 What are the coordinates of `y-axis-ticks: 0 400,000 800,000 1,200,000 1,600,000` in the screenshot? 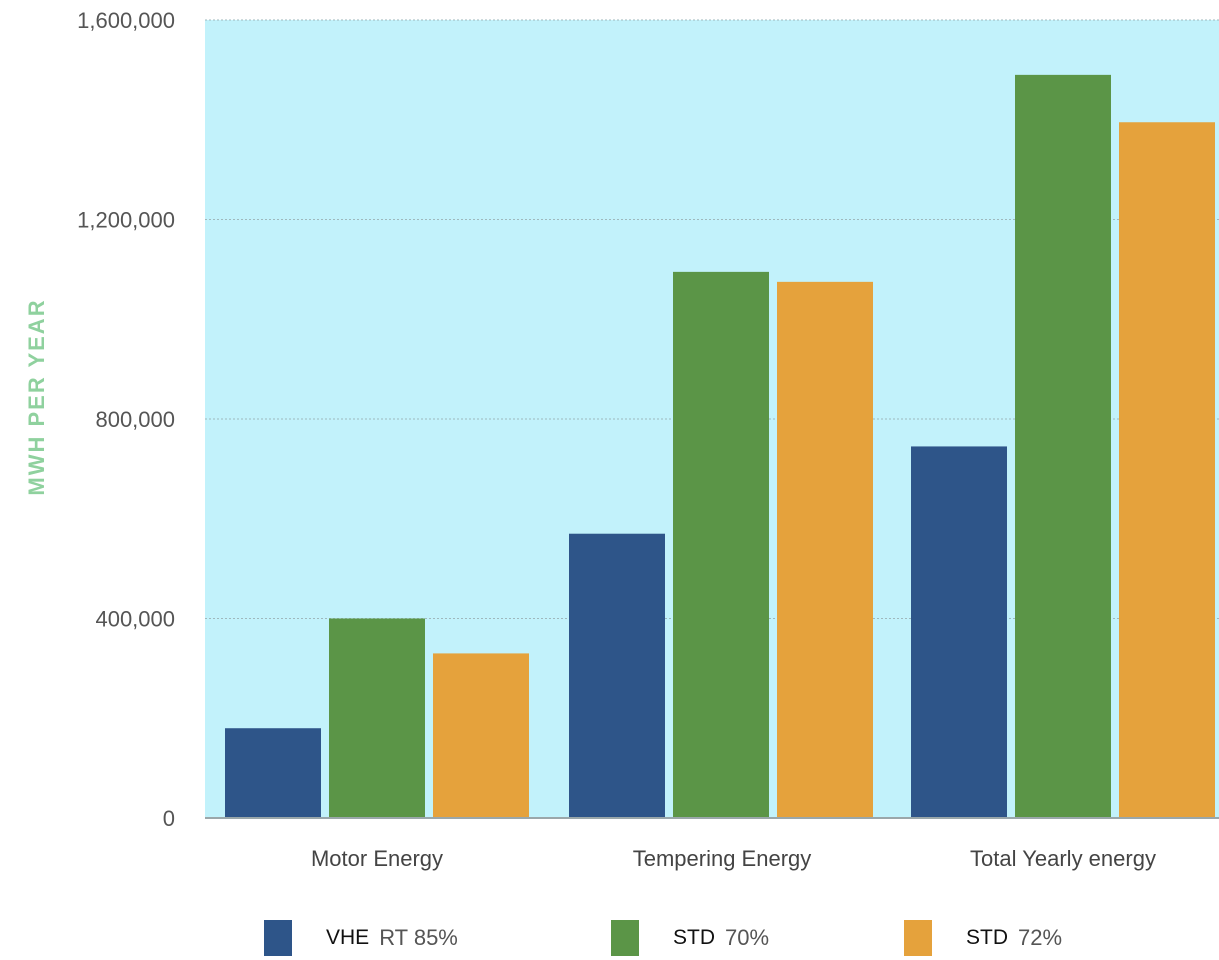 It's located at (126, 419).